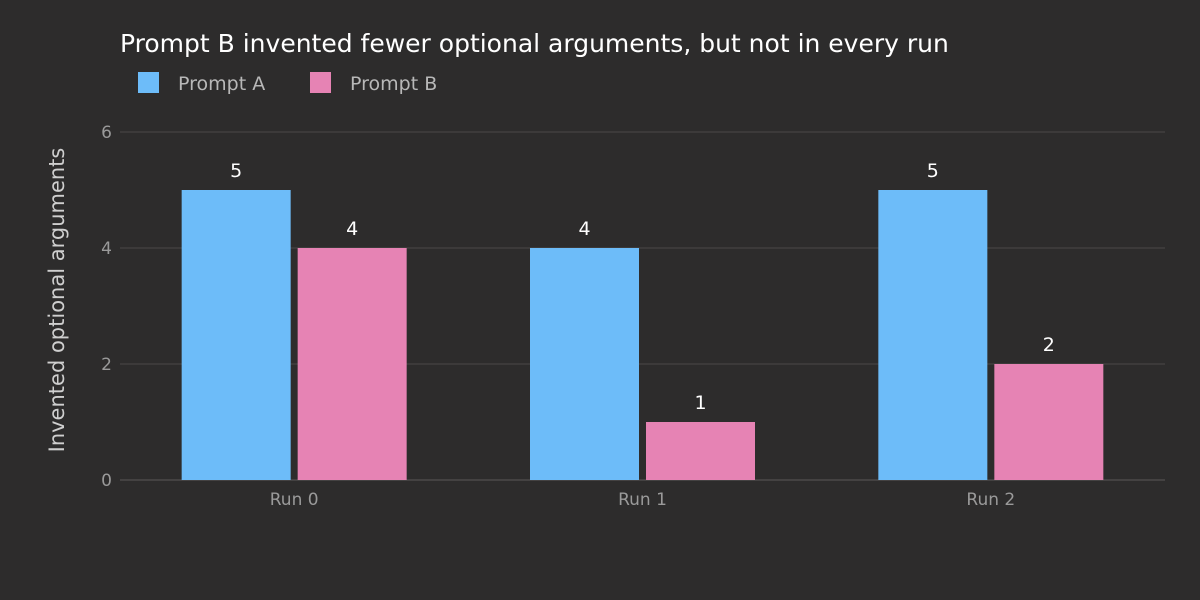  I want to click on data-label-prompt-a-run-0: 5, so click(236, 171).